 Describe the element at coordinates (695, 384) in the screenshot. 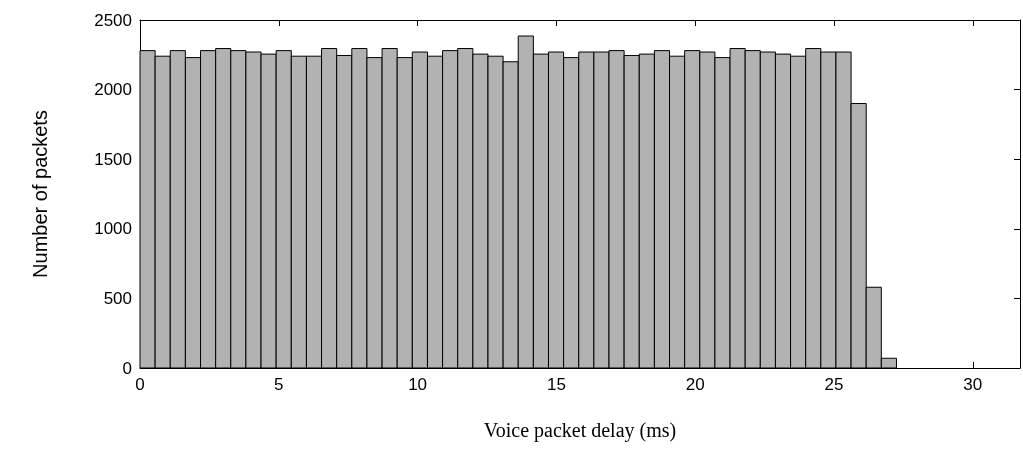

I see `x-tick-label: 20` at that location.